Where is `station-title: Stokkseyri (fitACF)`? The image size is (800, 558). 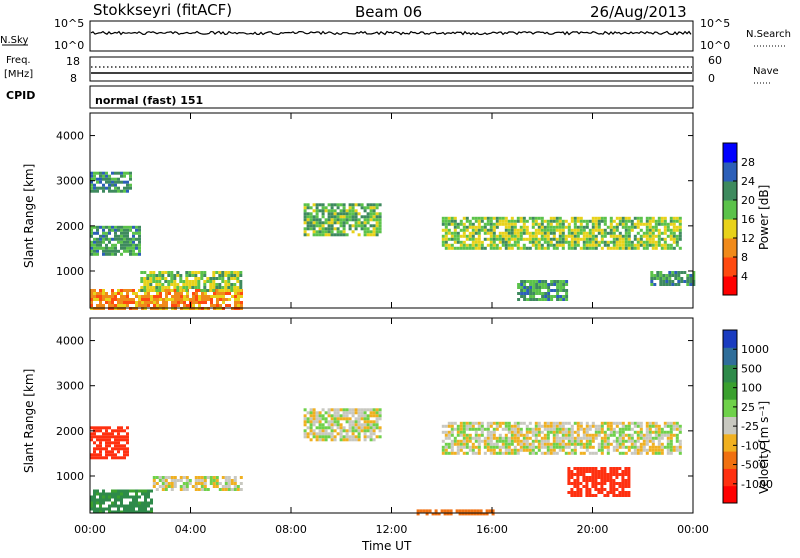
station-title: Stokkseyri (fitACF) is located at coordinates (162, 10).